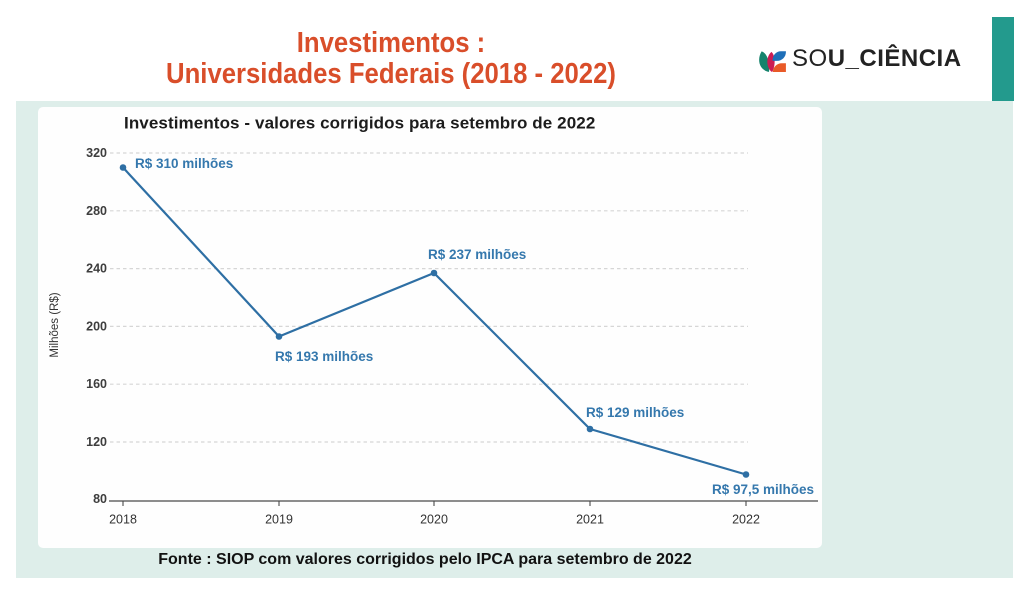 Image resolution: width=1024 pixels, height=590 pixels. What do you see at coordinates (96, 384) in the screenshot?
I see `svg-text: 160` at bounding box center [96, 384].